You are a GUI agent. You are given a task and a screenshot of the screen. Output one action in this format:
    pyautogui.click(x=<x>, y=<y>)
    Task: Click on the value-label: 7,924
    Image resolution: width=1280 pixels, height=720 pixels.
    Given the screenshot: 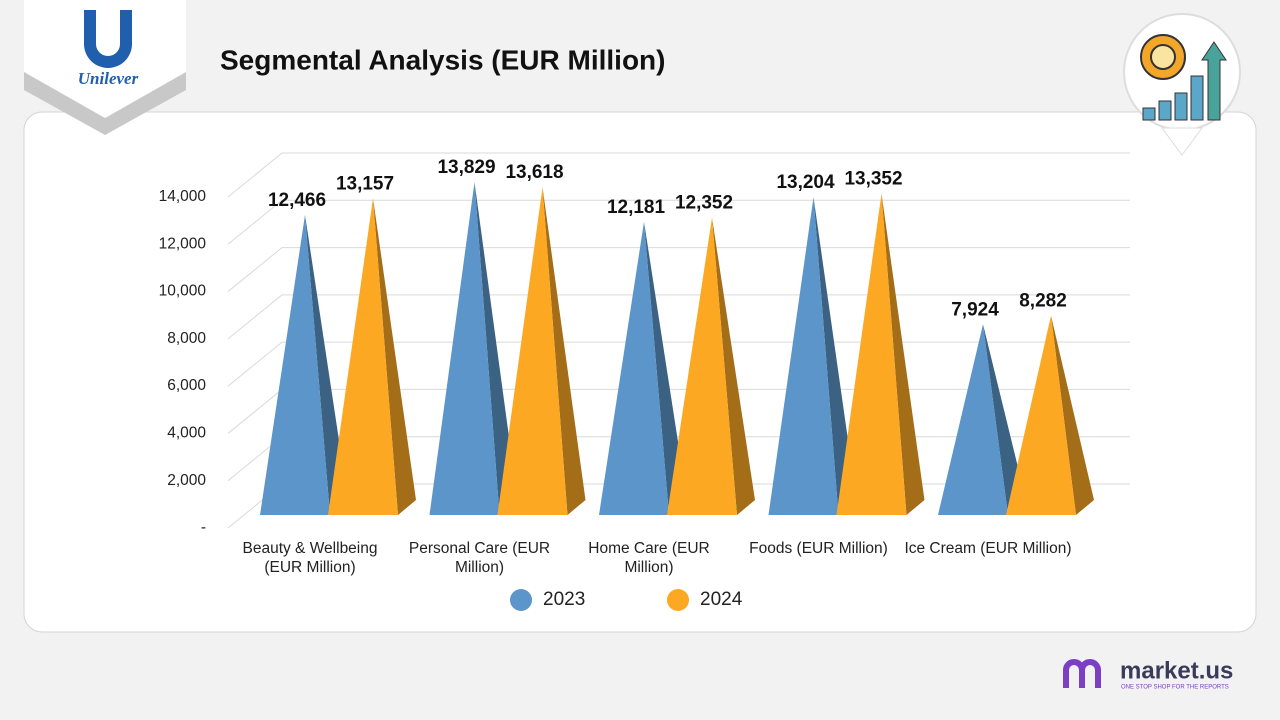 What is the action you would take?
    pyautogui.click(x=975, y=309)
    